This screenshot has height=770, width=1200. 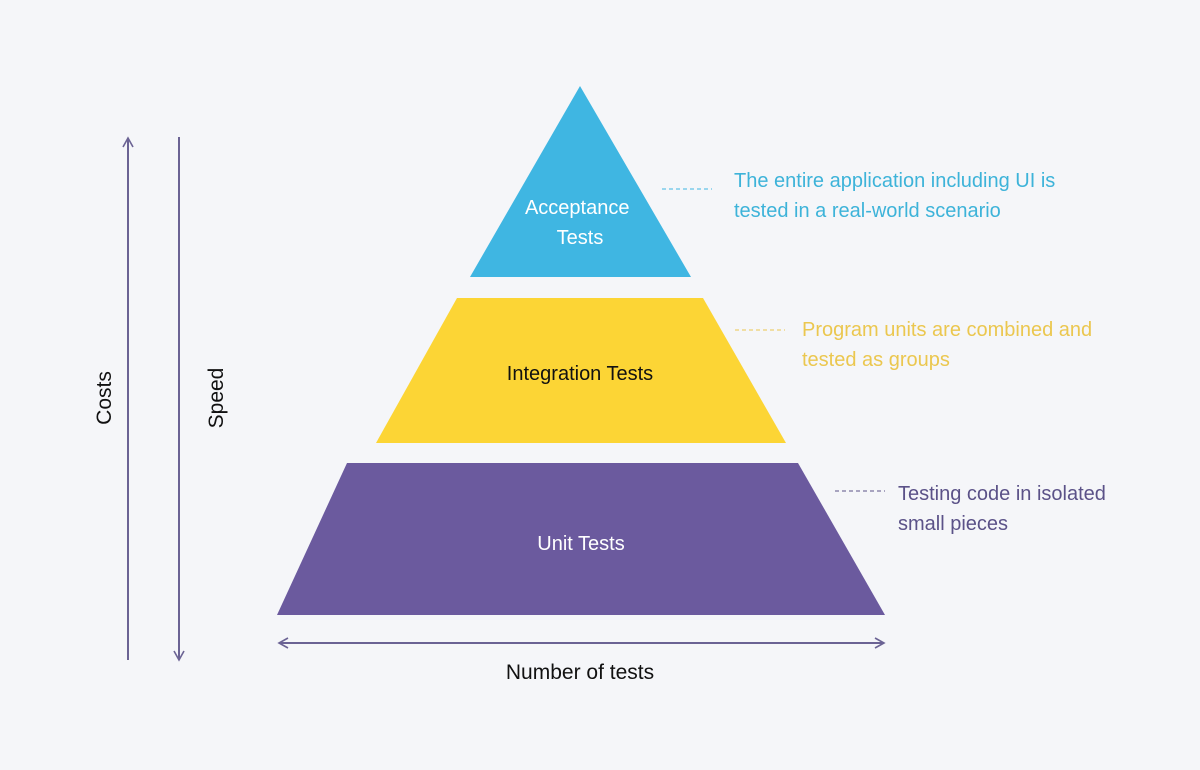 What do you see at coordinates (216, 398) in the screenshot?
I see `speed-label: Speed` at bounding box center [216, 398].